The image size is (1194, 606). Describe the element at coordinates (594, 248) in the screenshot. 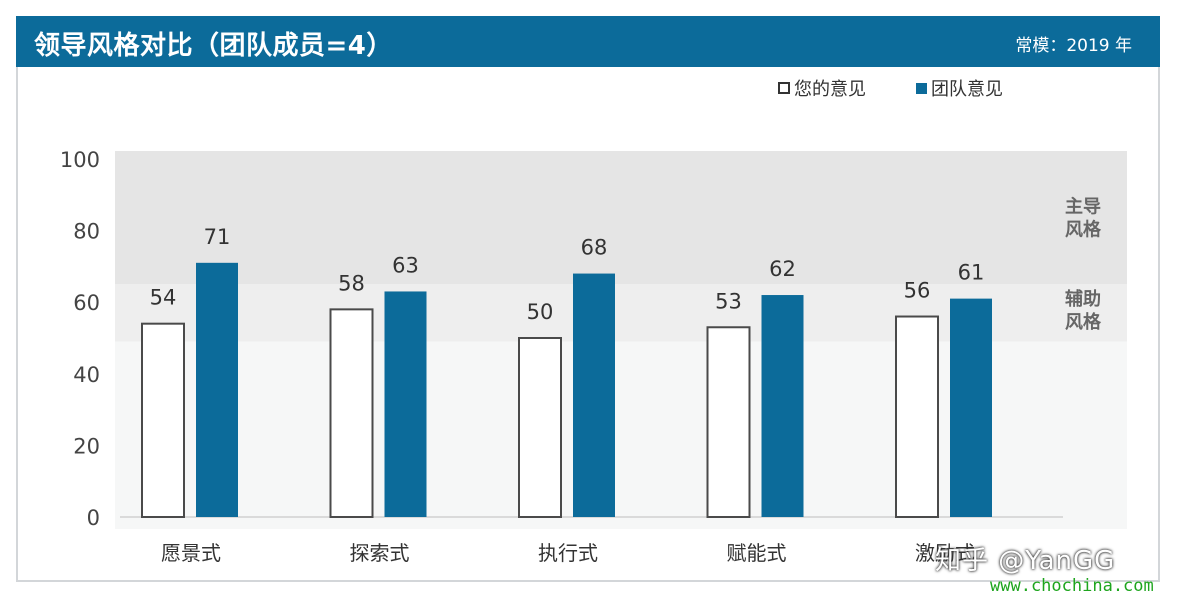

I see `data-label-team: 68` at that location.